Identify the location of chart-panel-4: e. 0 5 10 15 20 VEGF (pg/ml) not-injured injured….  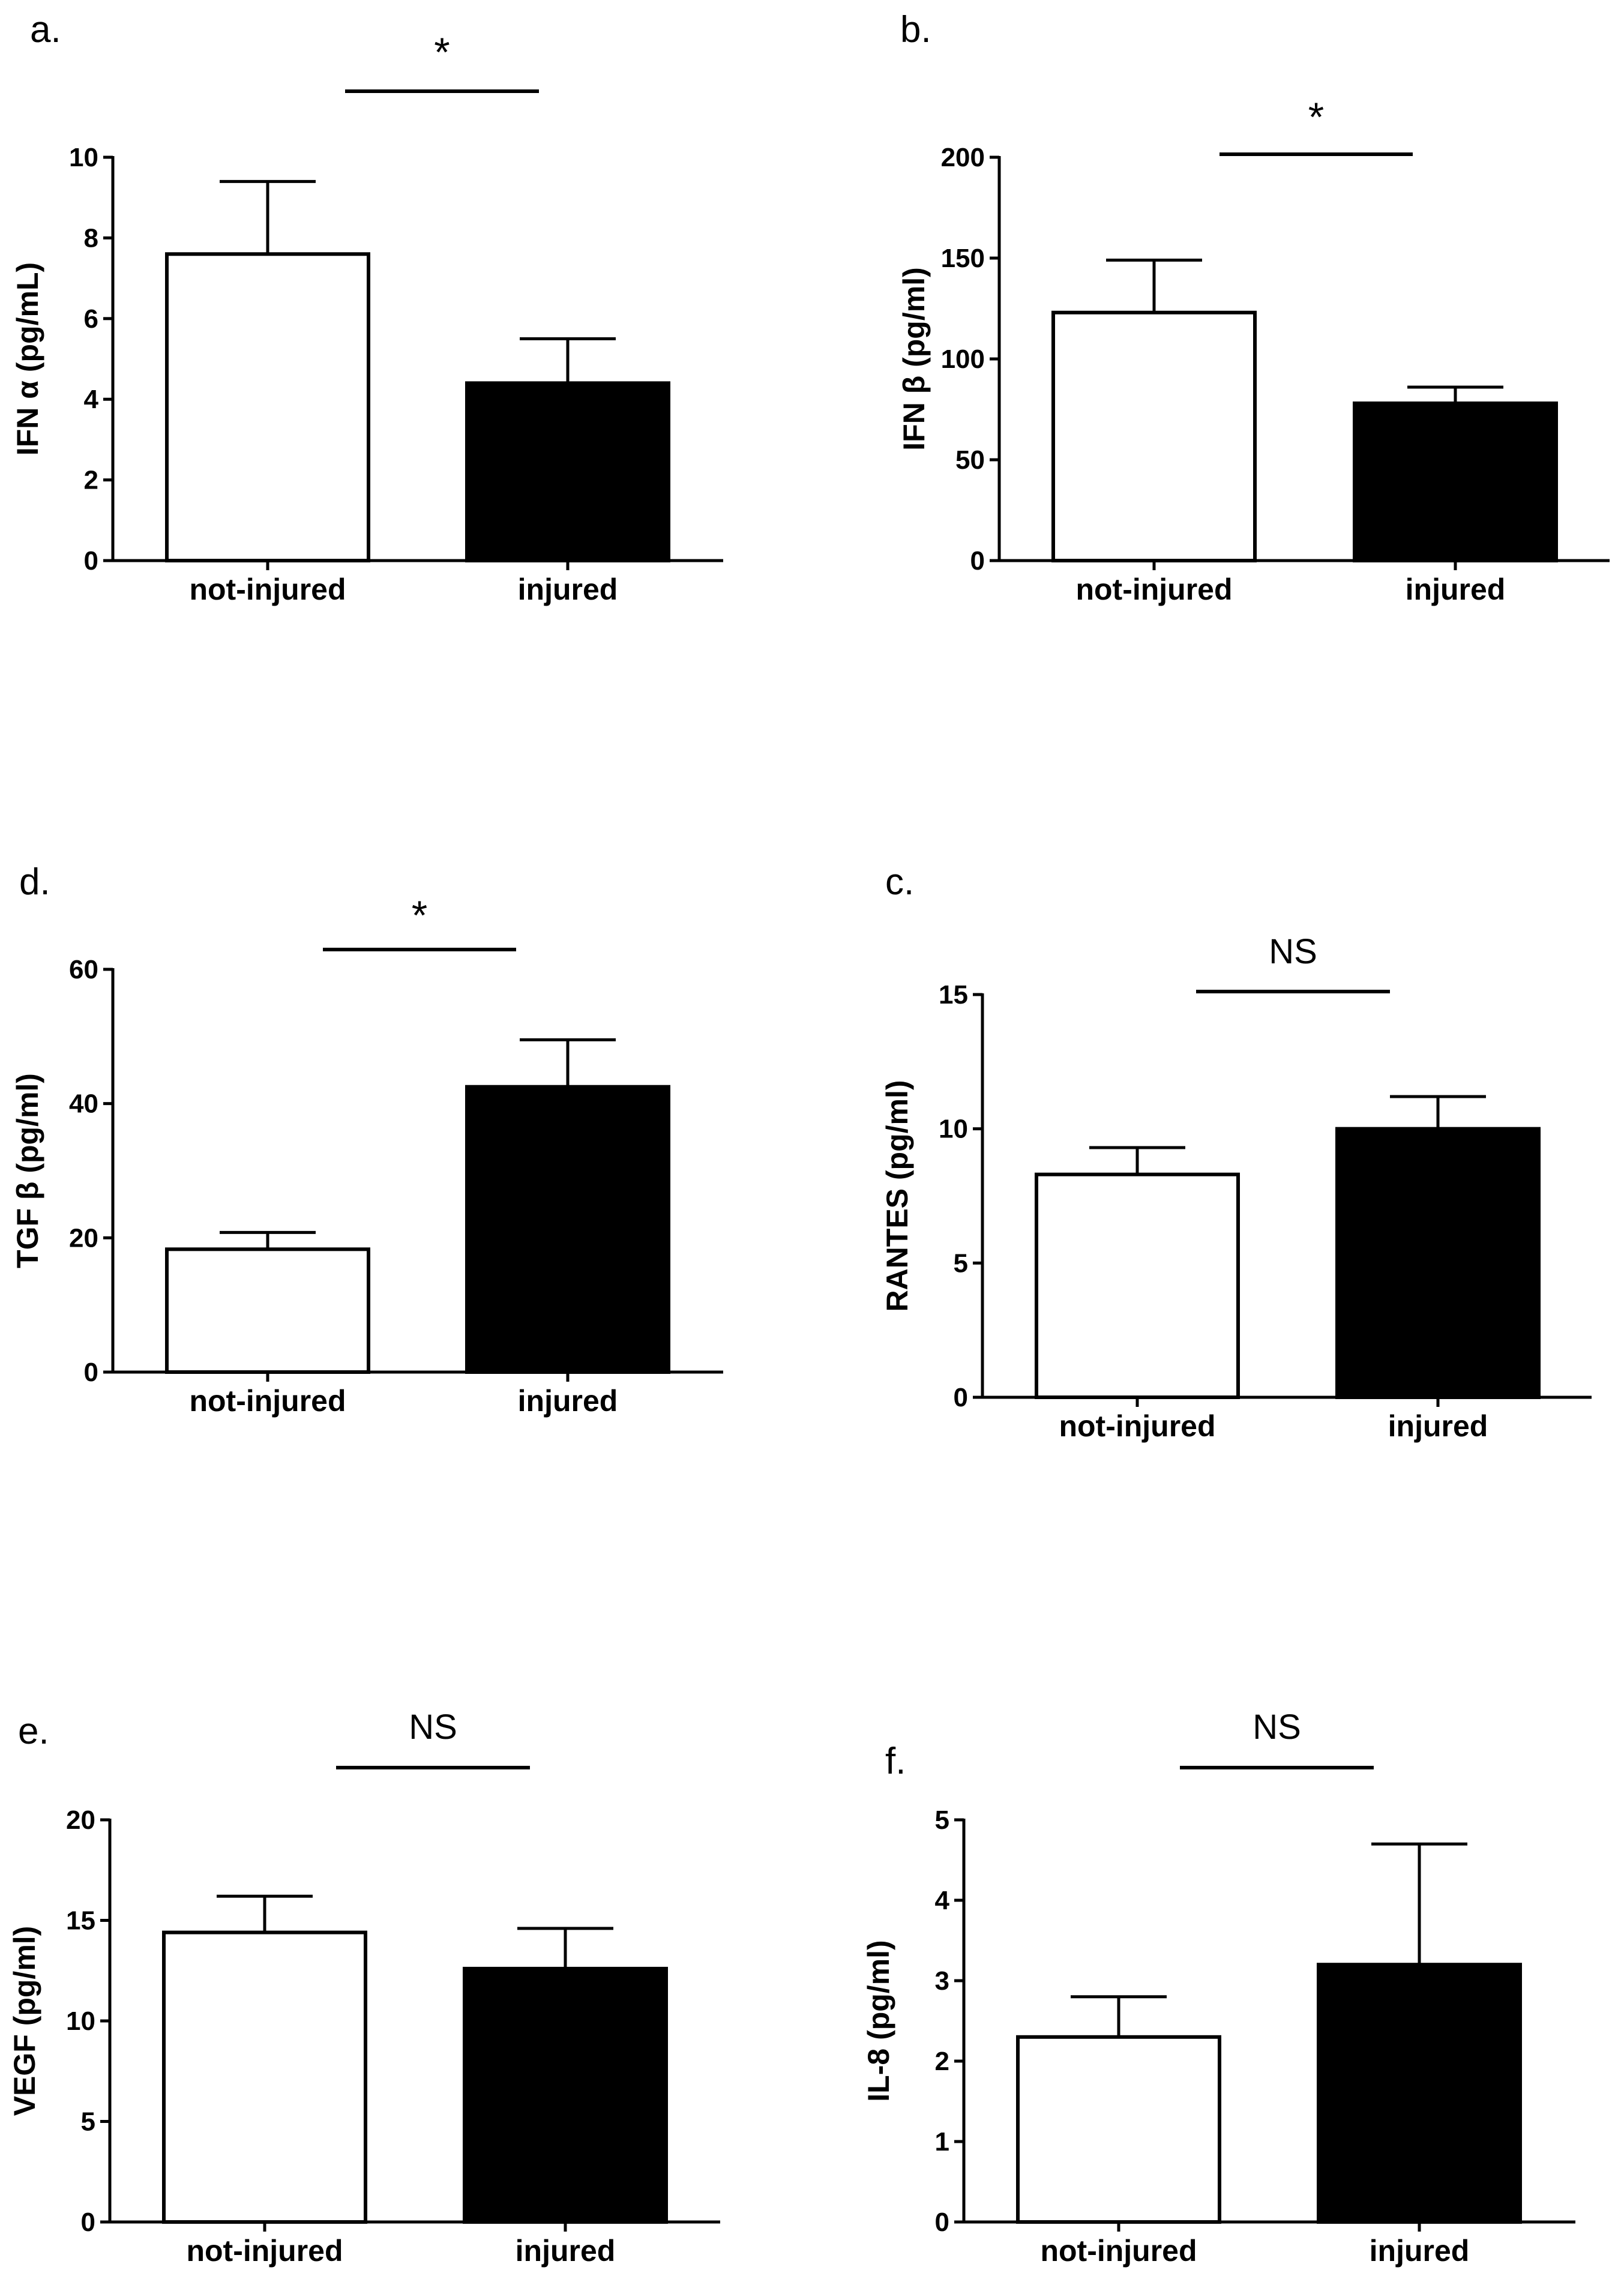
(364, 1988).